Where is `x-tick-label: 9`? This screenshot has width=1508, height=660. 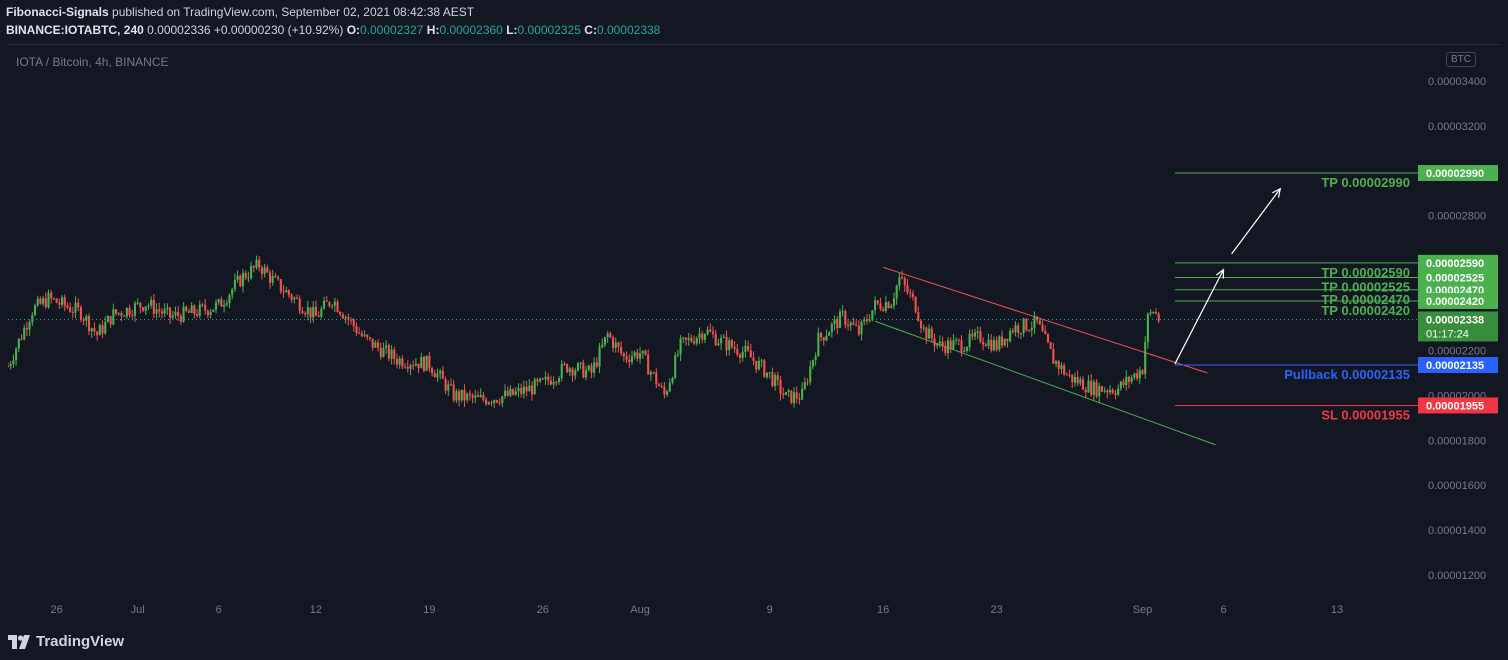 x-tick-label: 9 is located at coordinates (770, 610).